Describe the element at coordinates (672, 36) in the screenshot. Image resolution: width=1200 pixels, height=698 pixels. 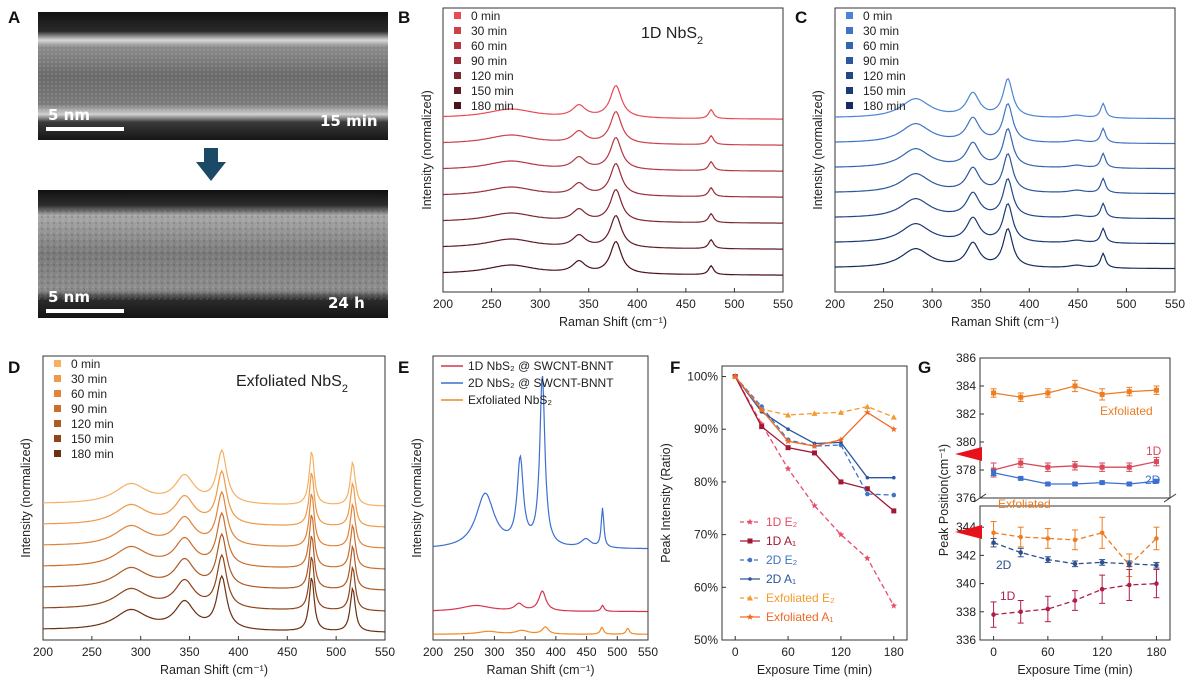
I see `chart-B-title: 1D NbS2` at that location.